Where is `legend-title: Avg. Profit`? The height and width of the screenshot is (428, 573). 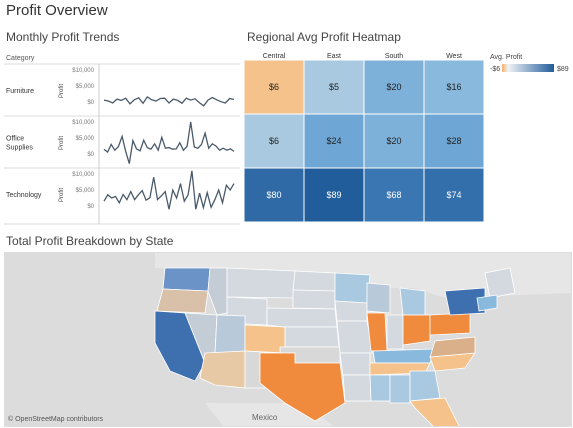
legend-title: Avg. Profit is located at coordinates (506, 57).